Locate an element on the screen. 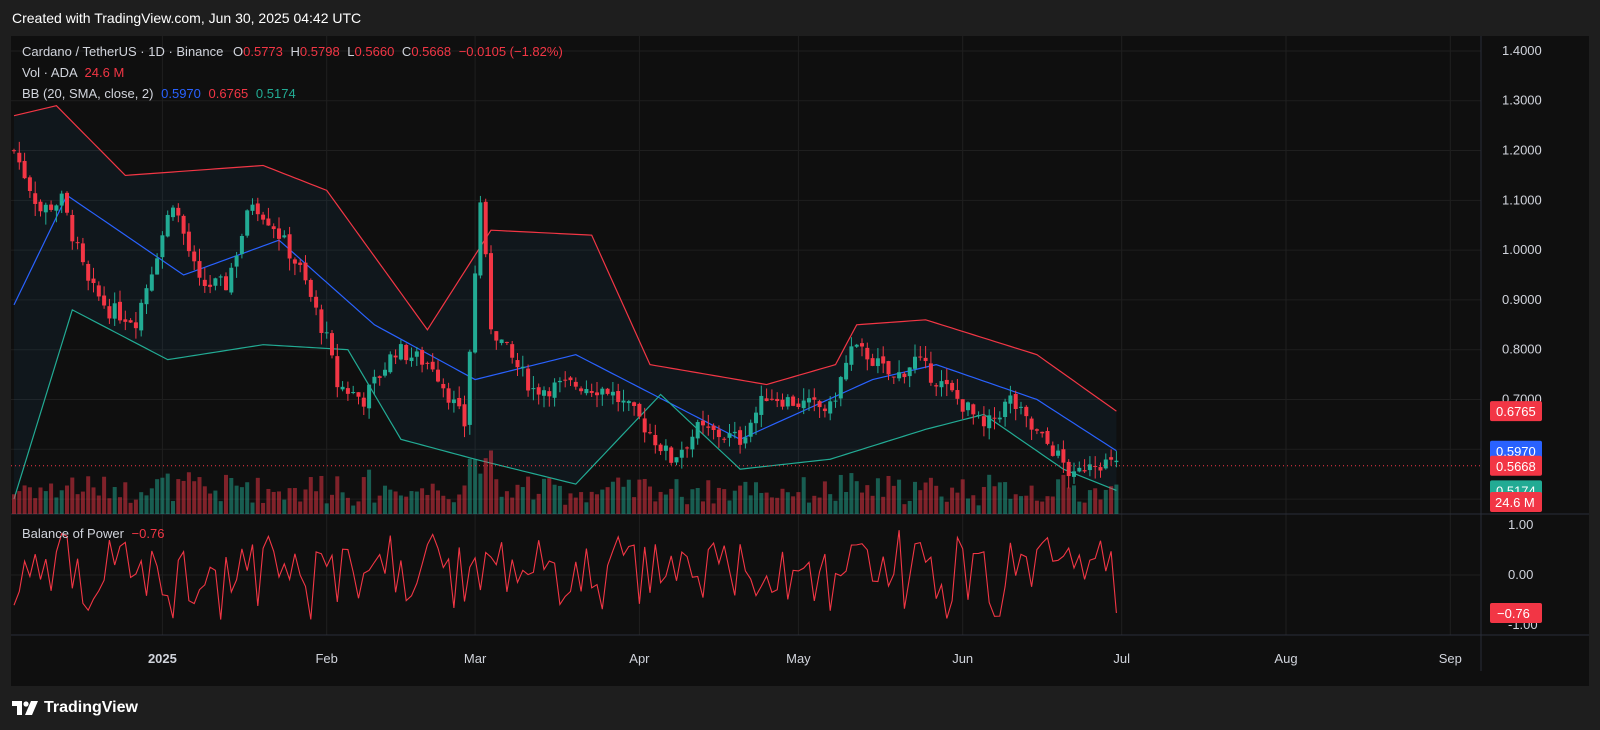  price-badge is located at coordinates (1516, 465).